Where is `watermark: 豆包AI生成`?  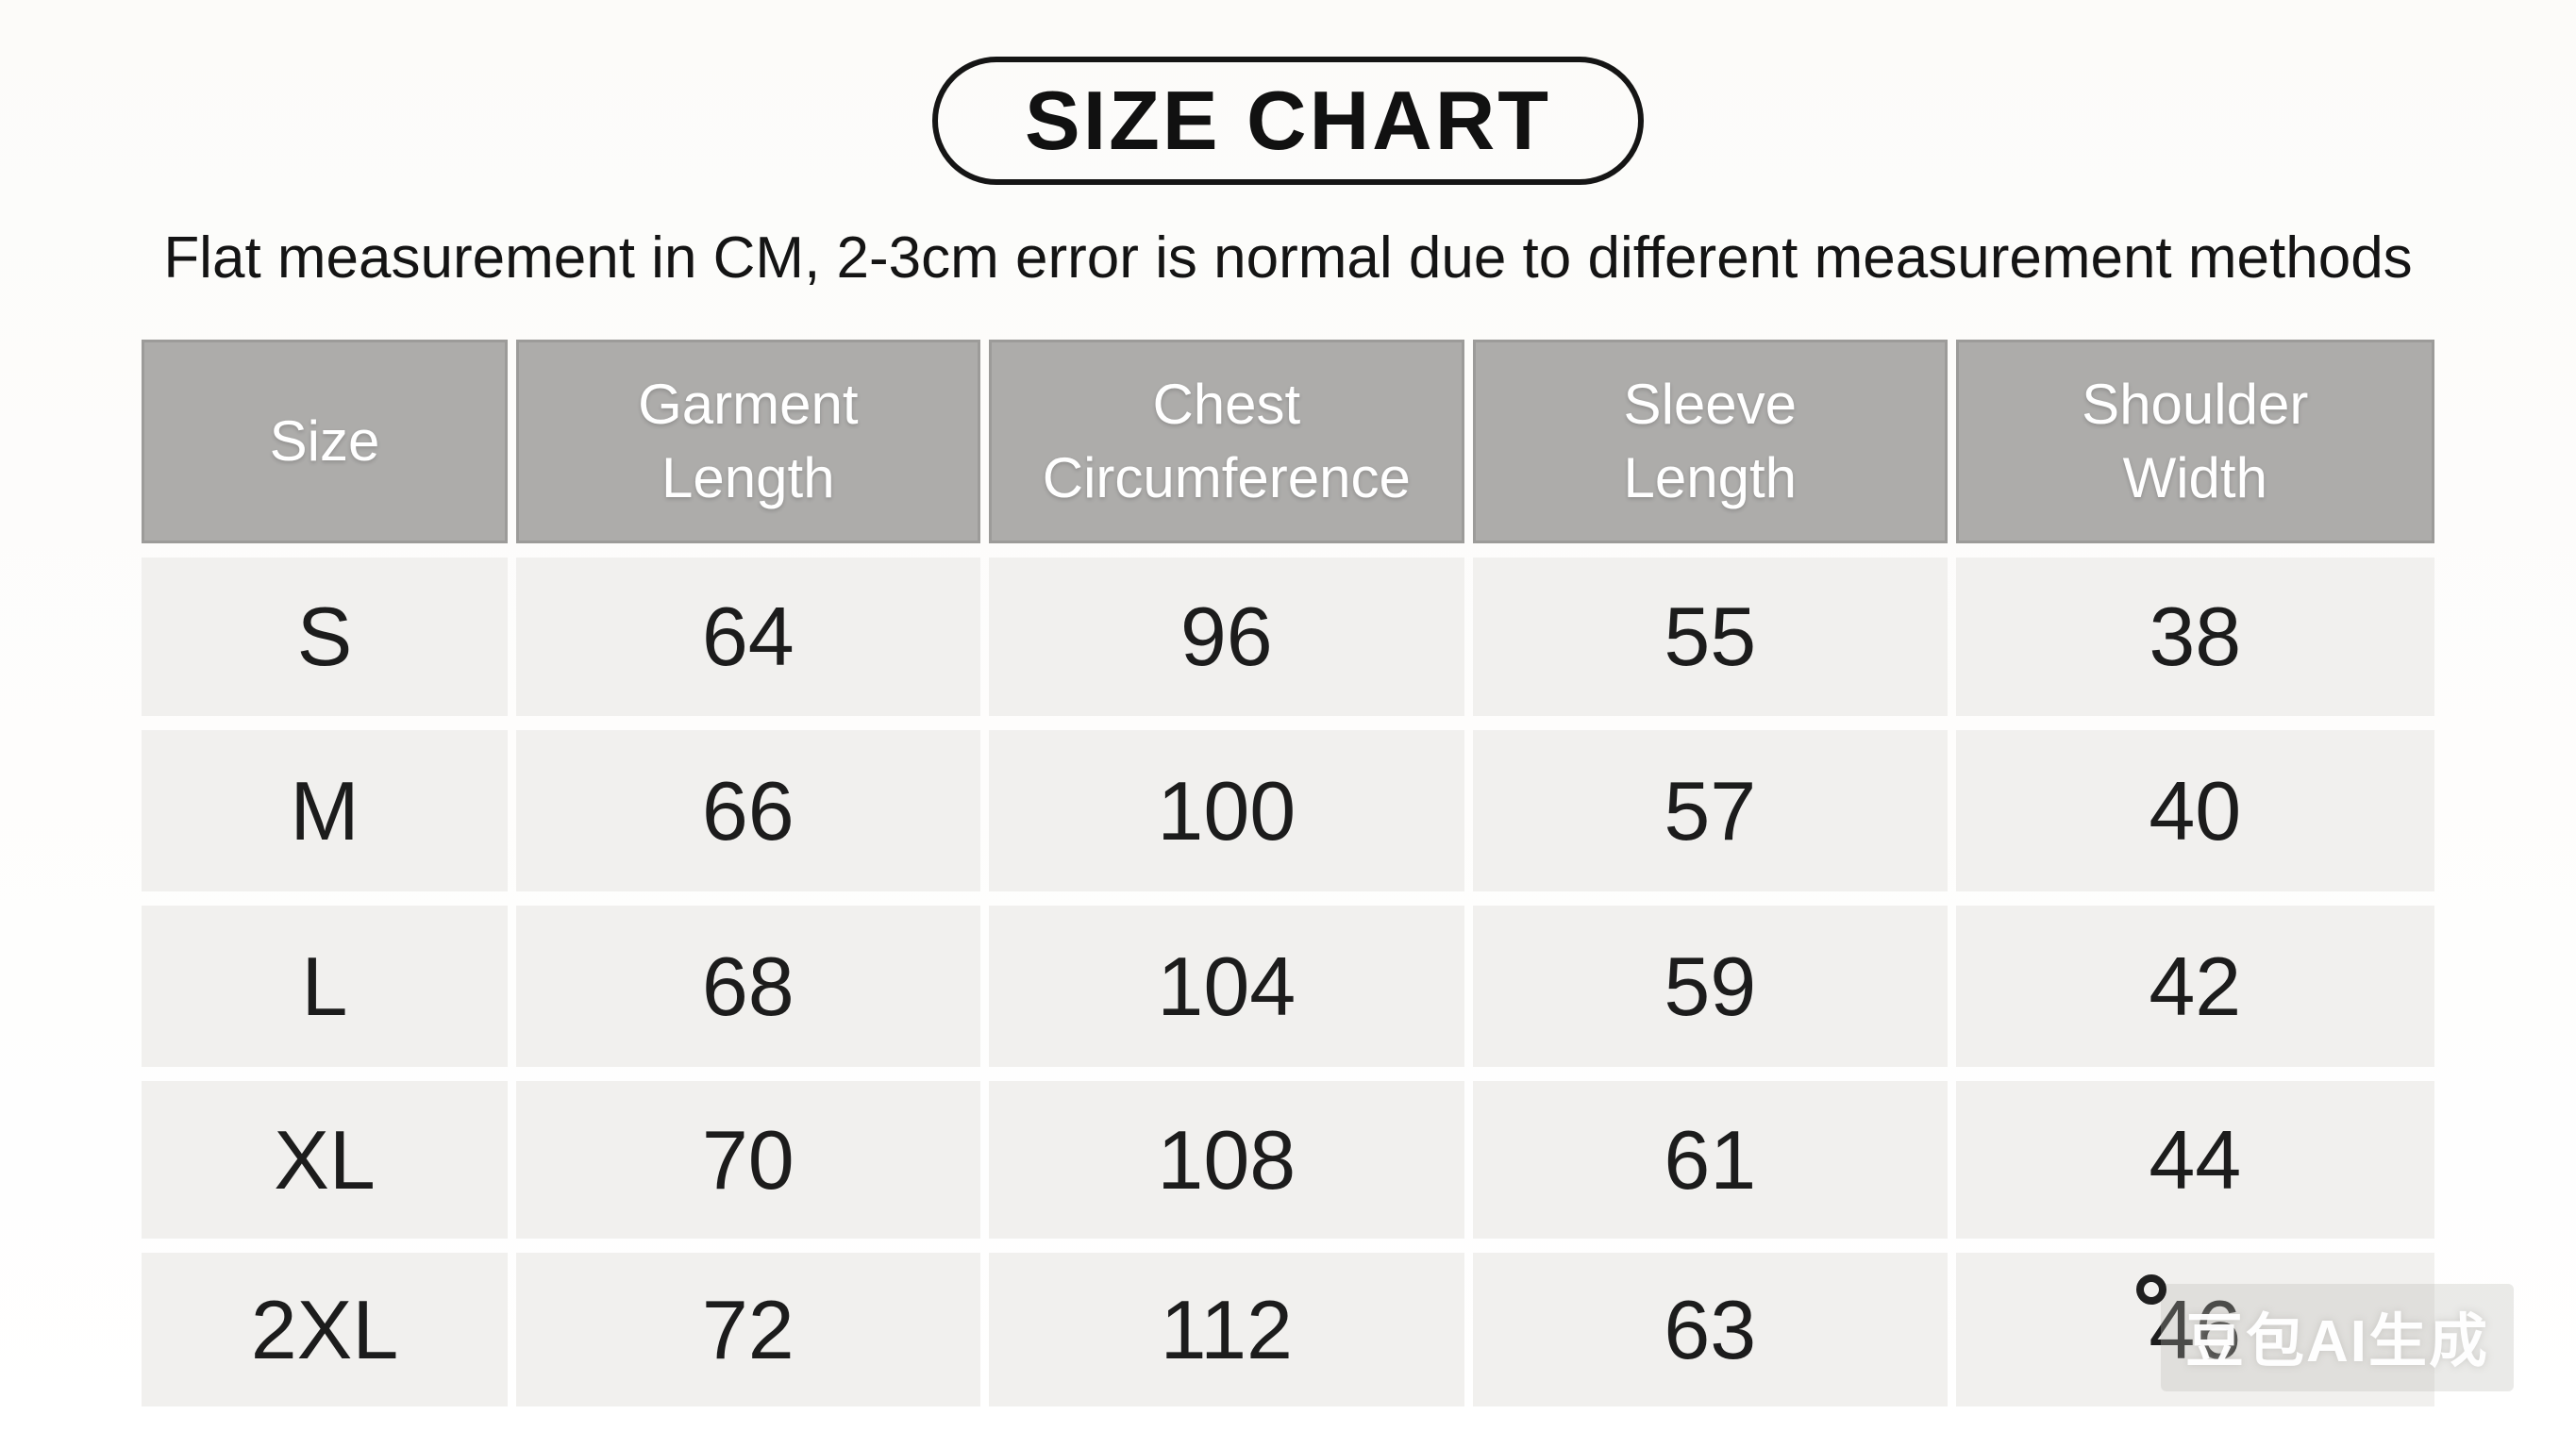 watermark: 豆包AI生成 is located at coordinates (2324, 1332).